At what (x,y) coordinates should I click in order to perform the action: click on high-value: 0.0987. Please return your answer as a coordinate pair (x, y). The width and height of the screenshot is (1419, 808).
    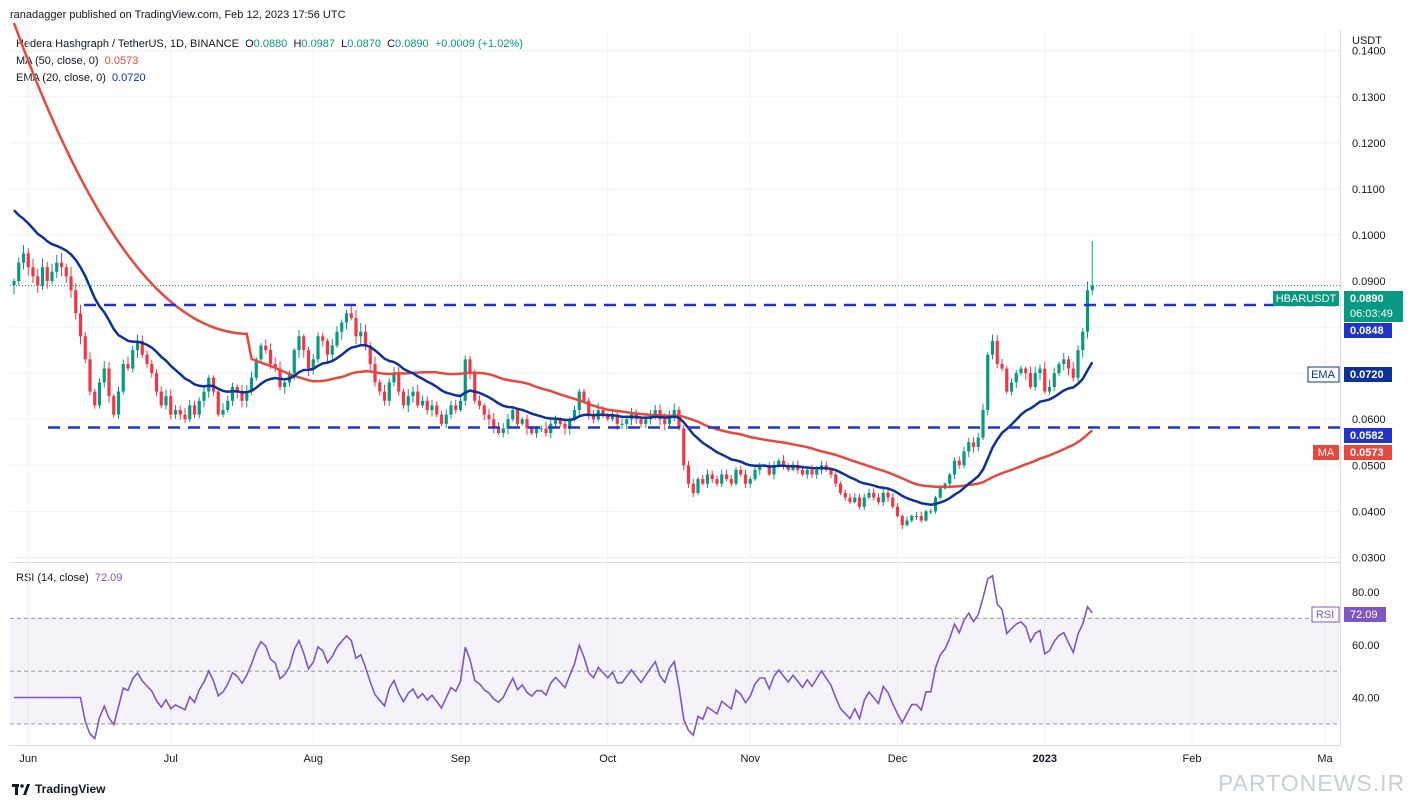
    Looking at the image, I should click on (318, 44).